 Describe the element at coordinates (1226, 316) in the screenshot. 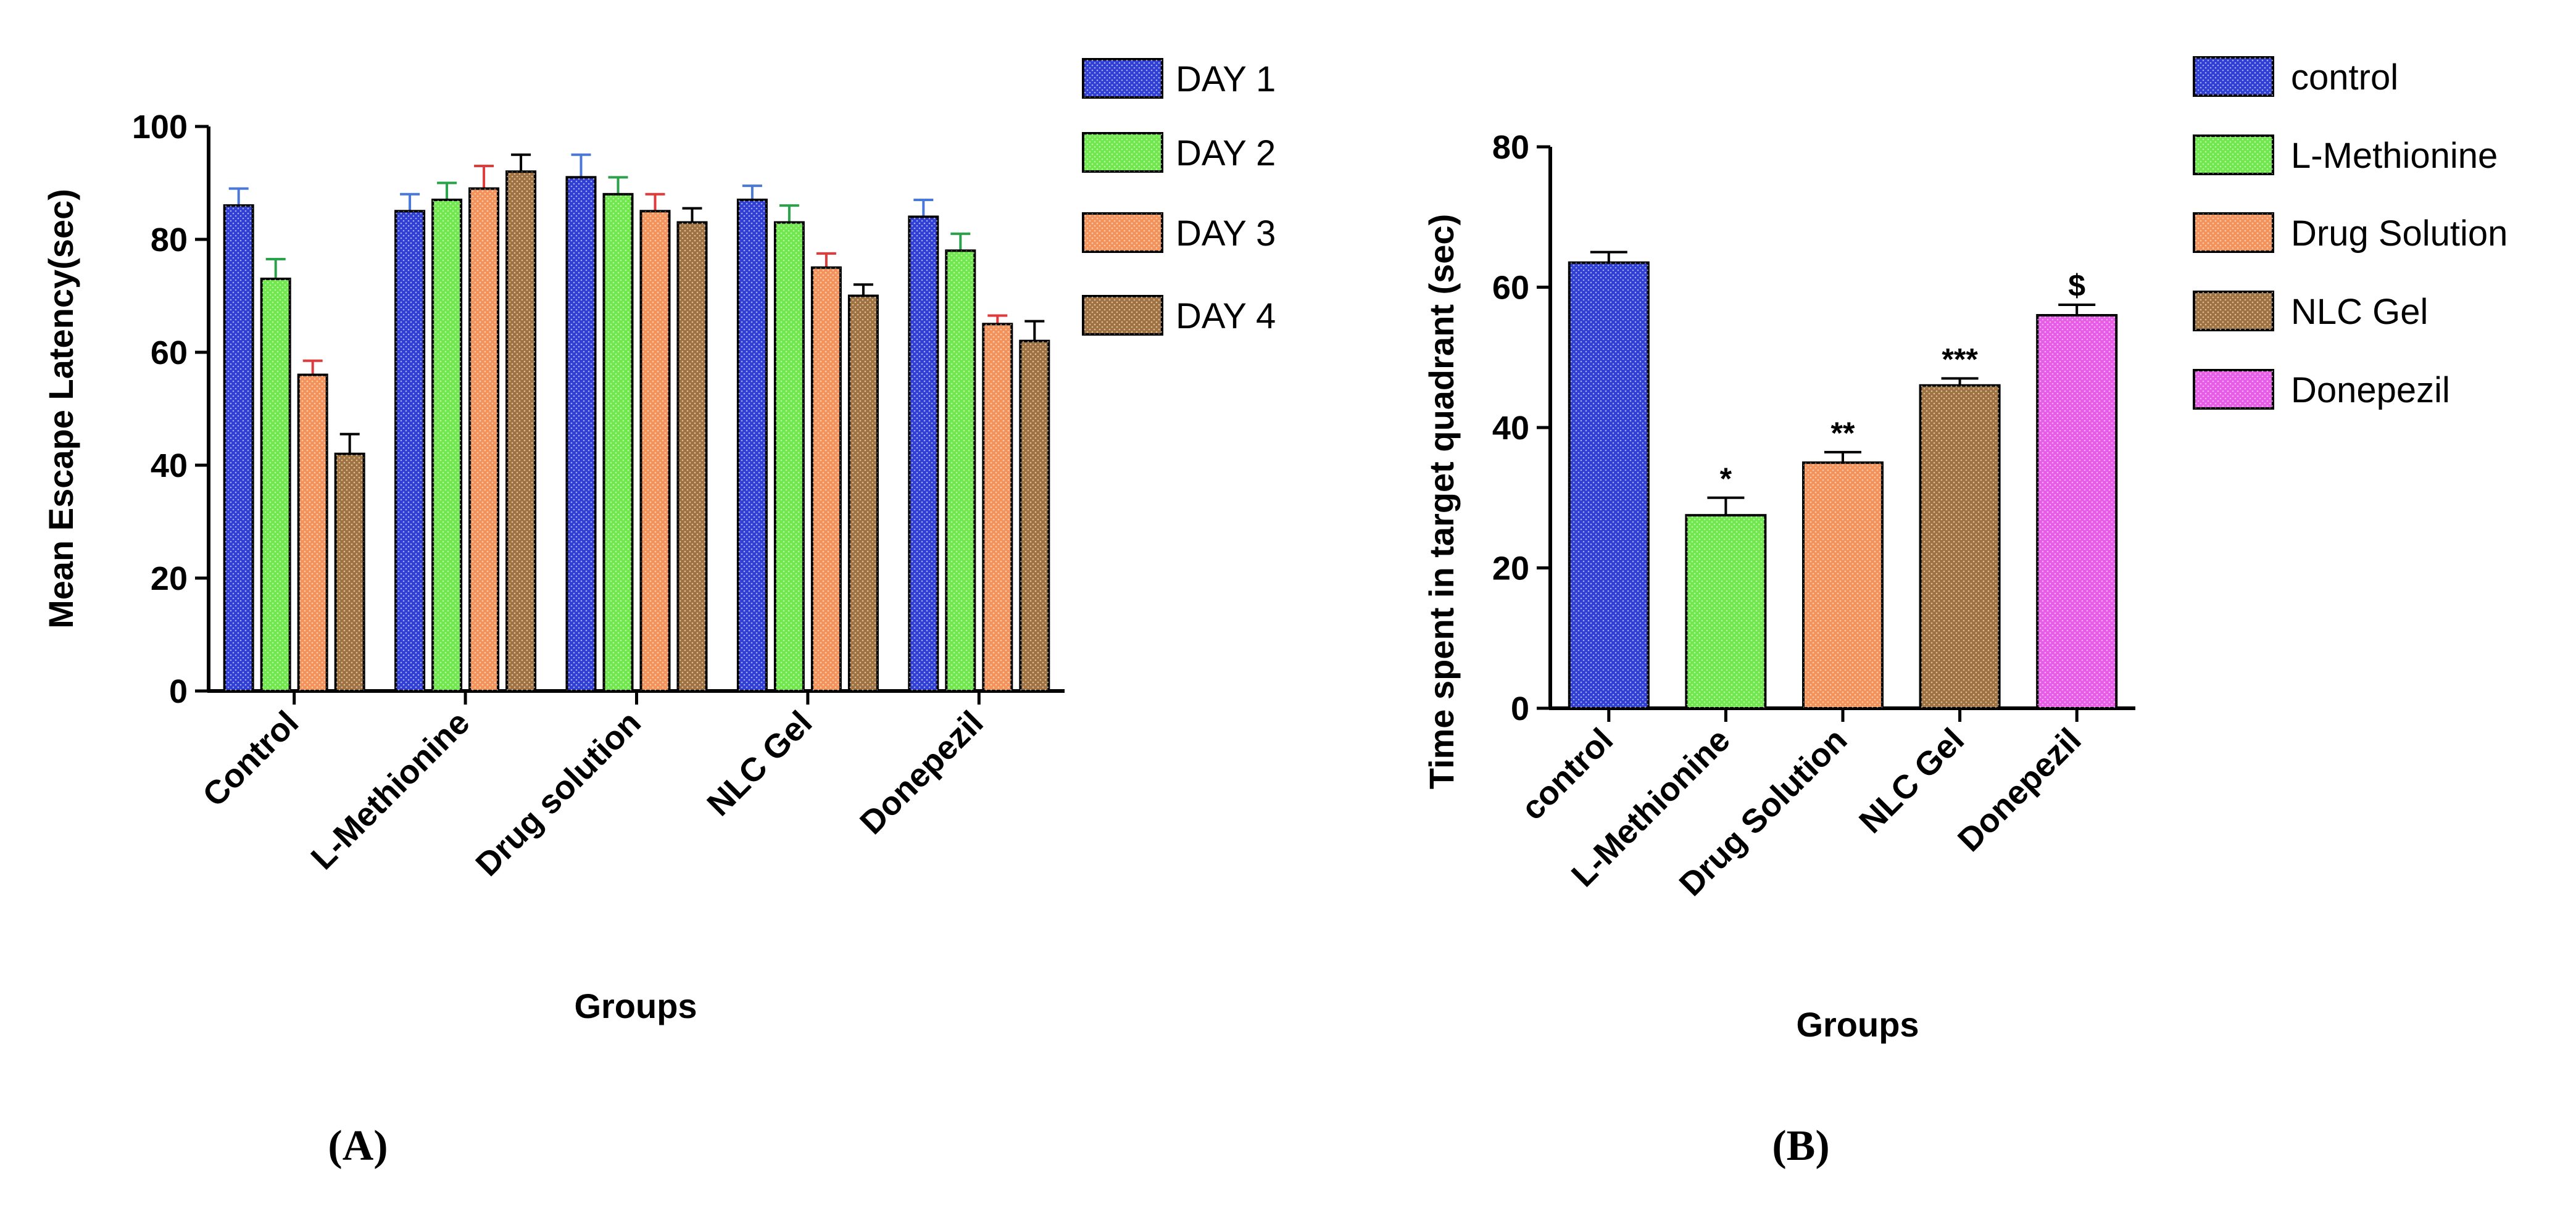

I see `legend-label-a: DAY 4` at that location.